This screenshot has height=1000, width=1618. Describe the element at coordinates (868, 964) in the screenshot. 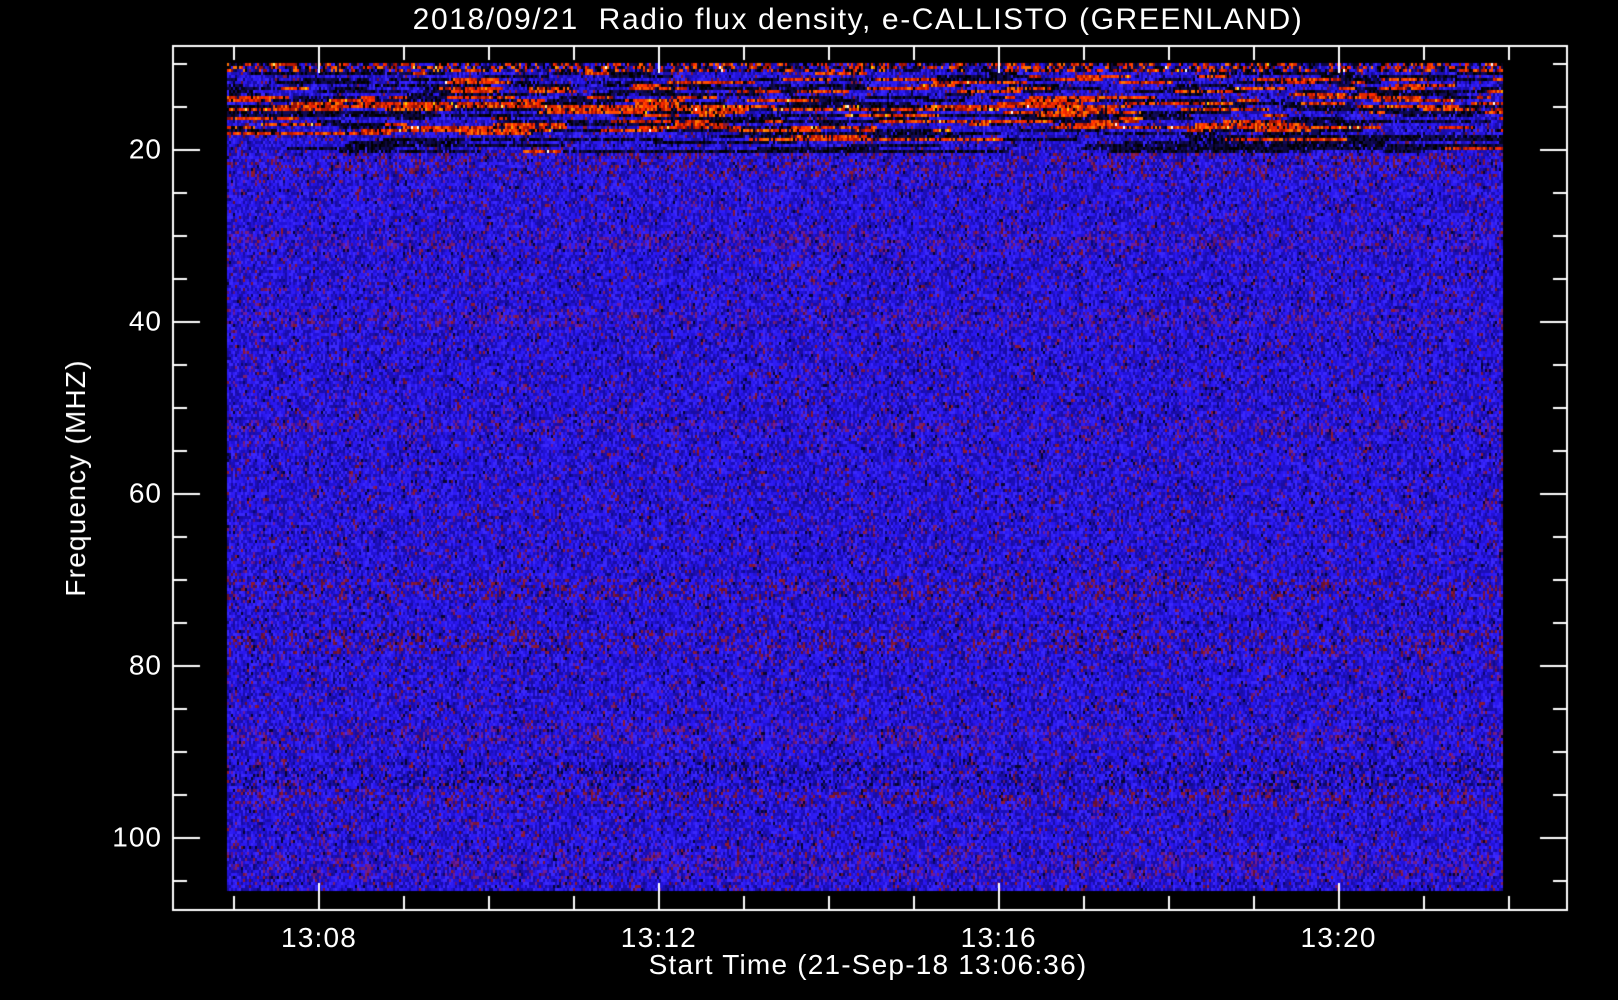

I see `x-axis-label: Start Time (21-Sep-18 13:06:36)` at that location.